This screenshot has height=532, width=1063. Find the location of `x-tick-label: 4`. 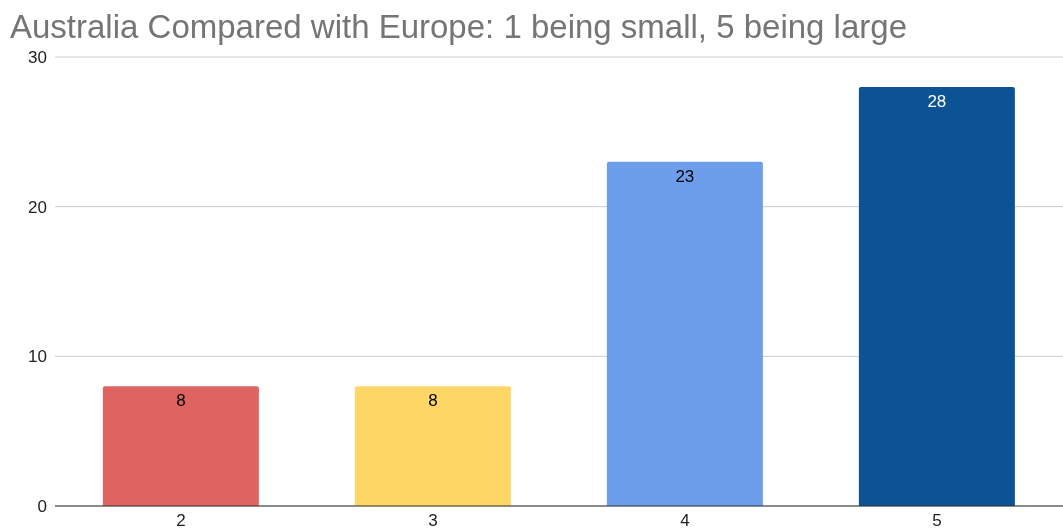

x-tick-label: 4 is located at coordinates (685, 521).